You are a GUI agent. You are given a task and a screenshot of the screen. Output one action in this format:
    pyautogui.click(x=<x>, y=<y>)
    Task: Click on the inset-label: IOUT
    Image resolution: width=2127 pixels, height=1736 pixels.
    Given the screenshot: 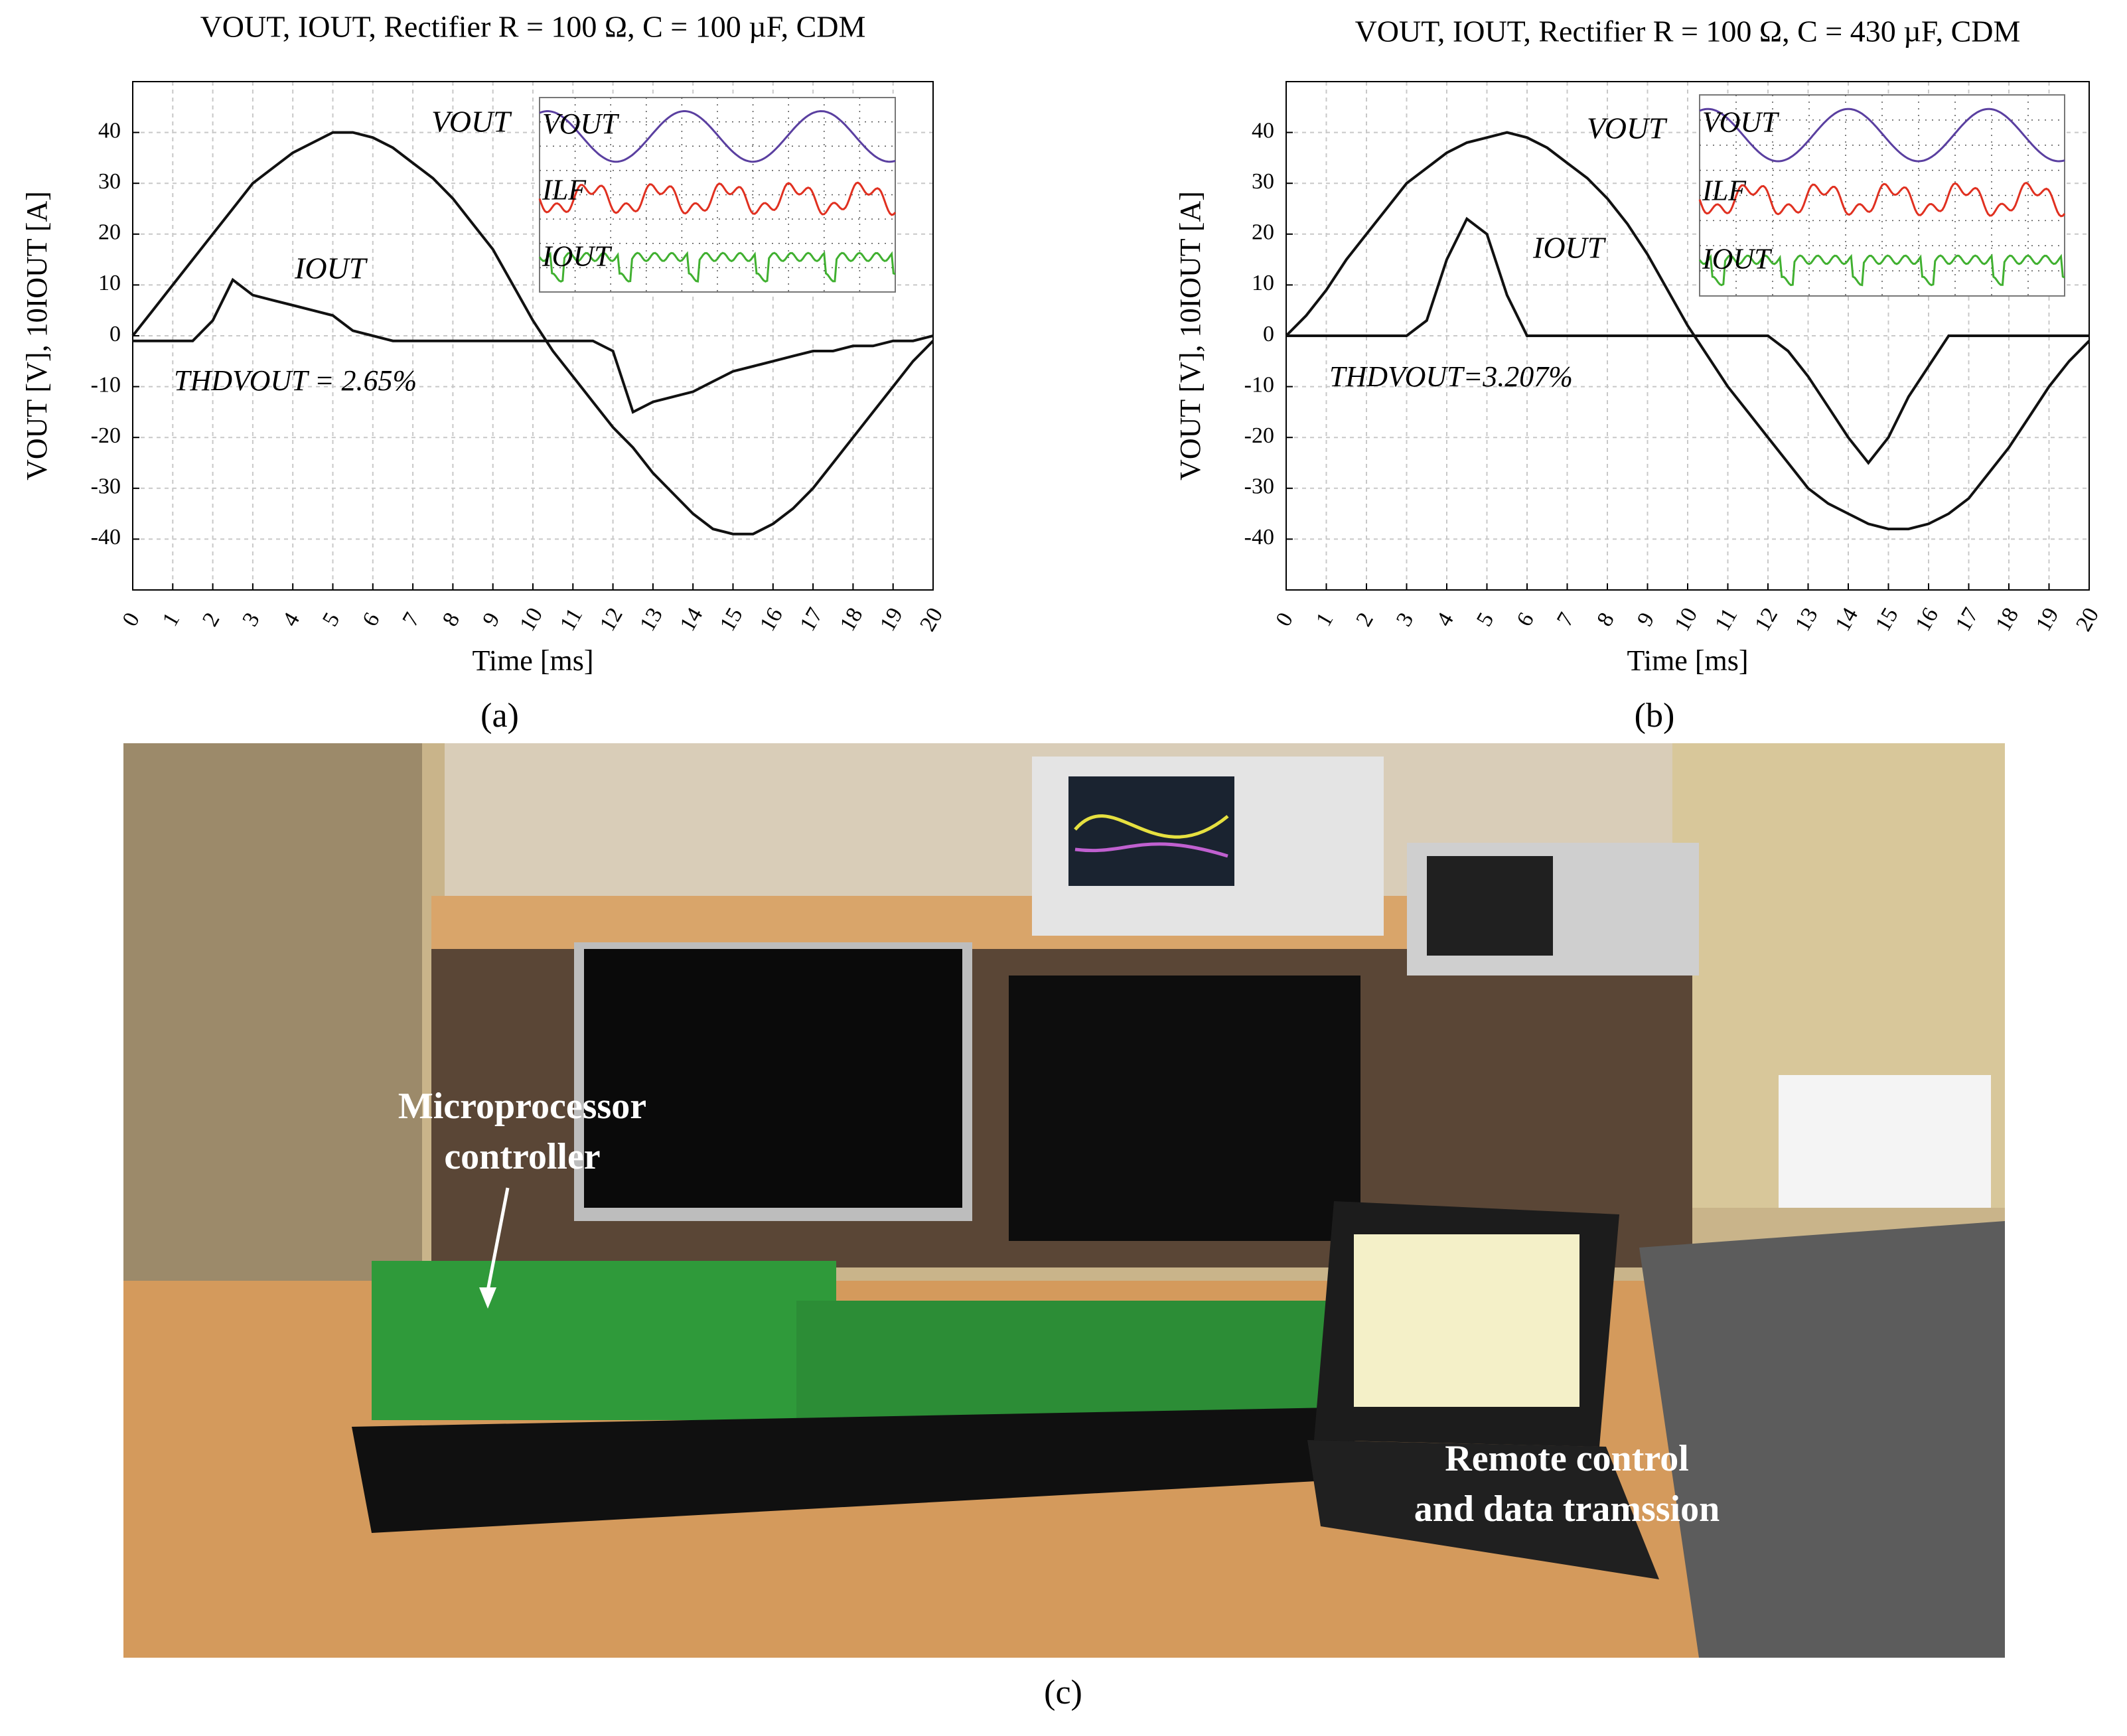 What is the action you would take?
    pyautogui.click(x=1737, y=259)
    